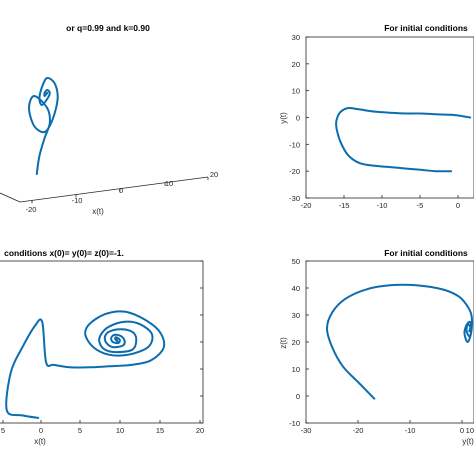  Describe the element at coordinates (296, 369) in the screenshot. I see `y-tick-br-4: 10` at that location.